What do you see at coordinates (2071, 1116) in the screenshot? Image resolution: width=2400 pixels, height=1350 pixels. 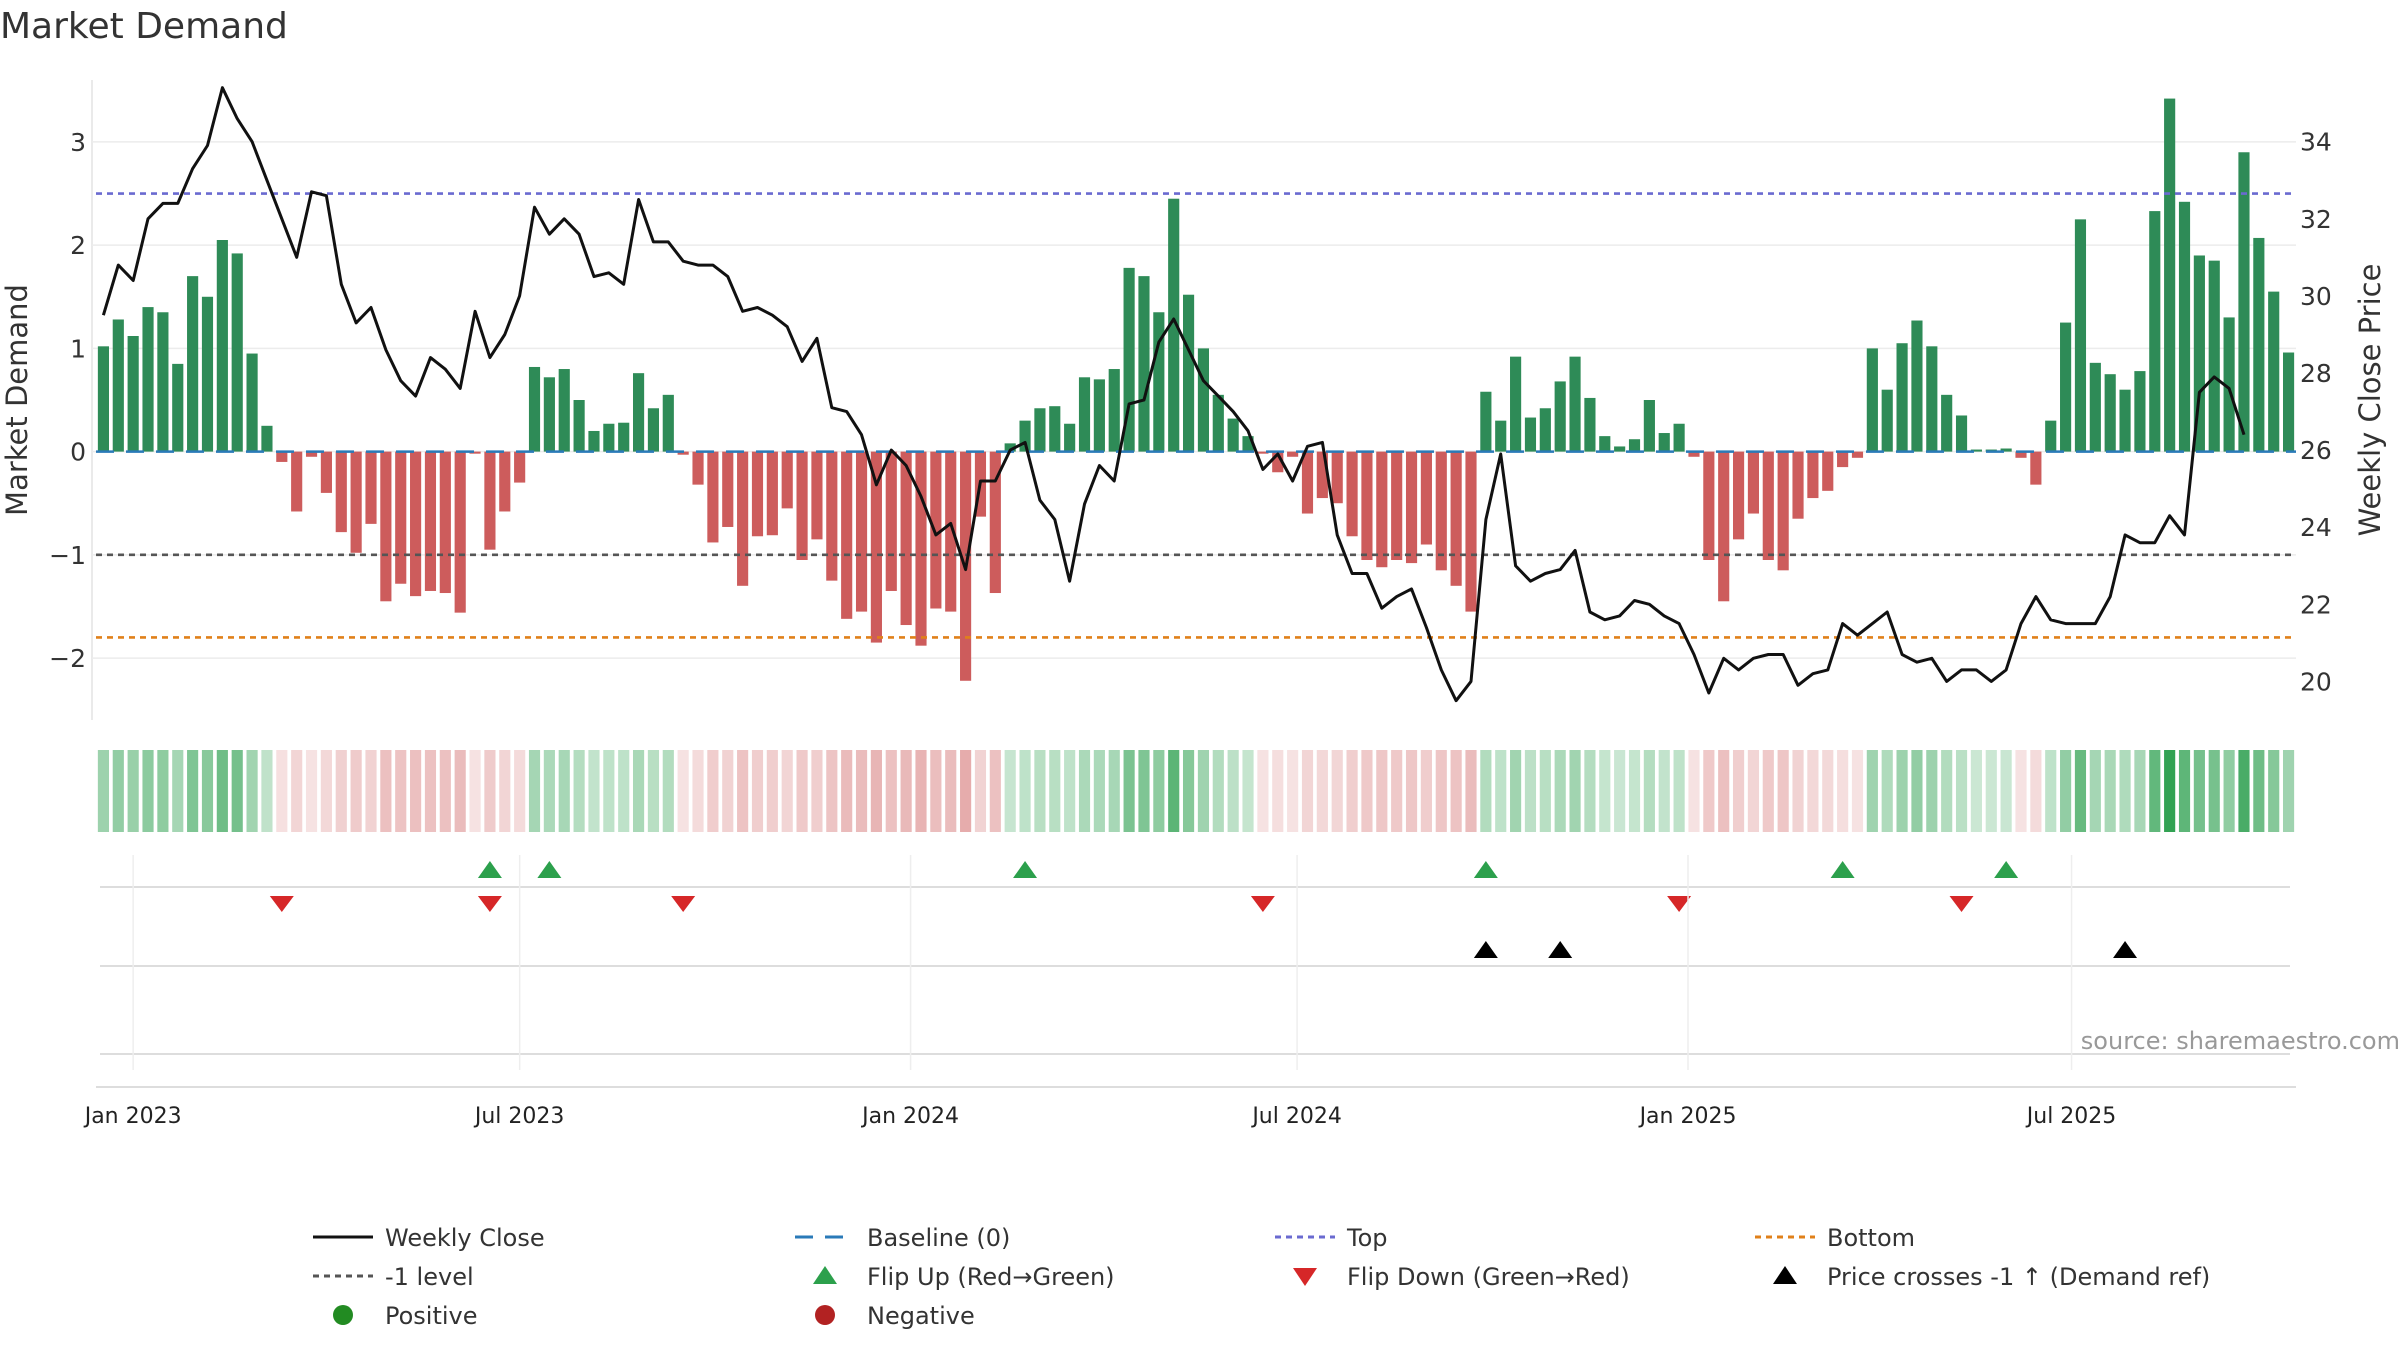 I see `date-tick-label: Jul 2025` at bounding box center [2071, 1116].